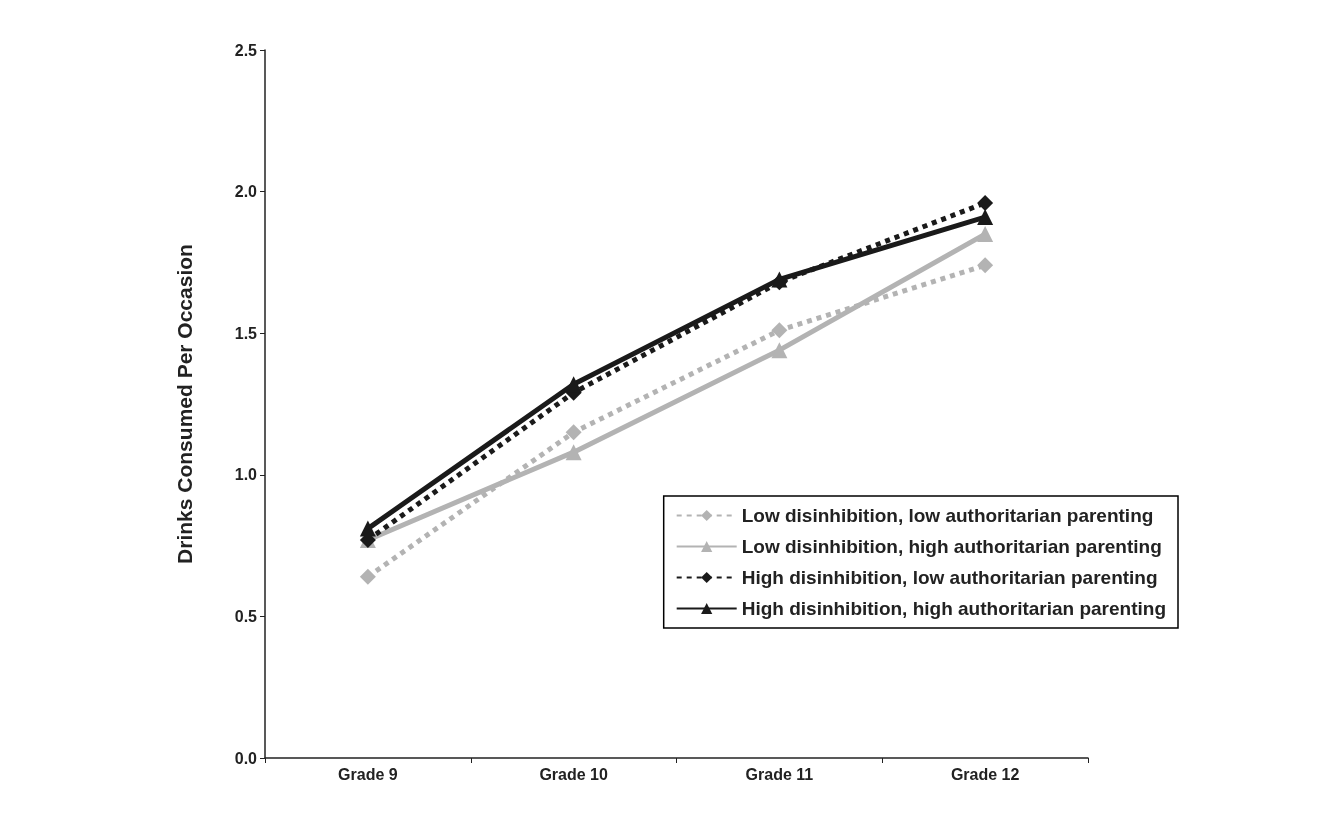  Describe the element at coordinates (985, 774) in the screenshot. I see `x-tick-label: Grade 12` at that location.